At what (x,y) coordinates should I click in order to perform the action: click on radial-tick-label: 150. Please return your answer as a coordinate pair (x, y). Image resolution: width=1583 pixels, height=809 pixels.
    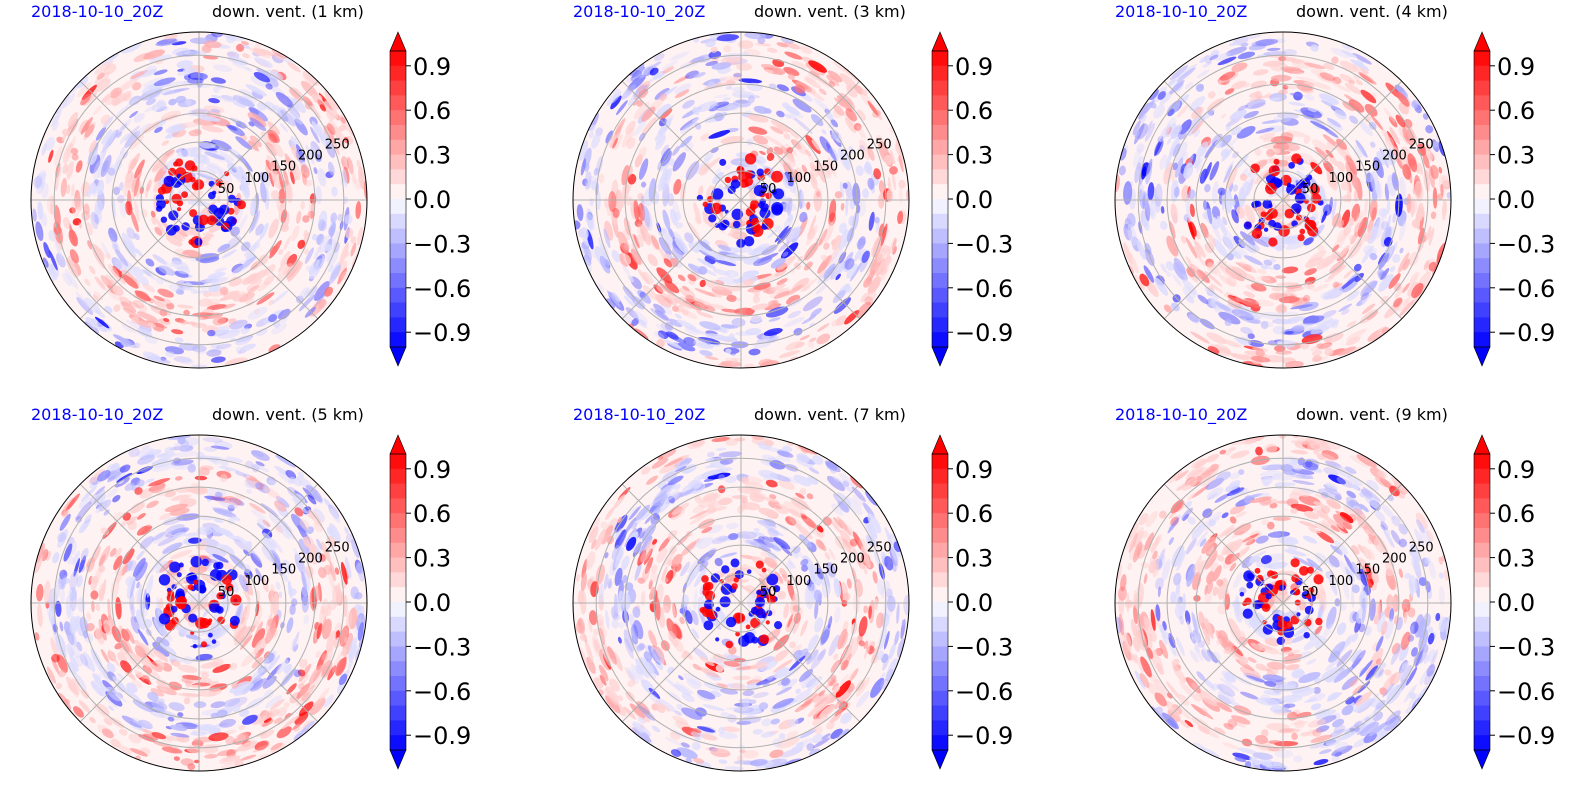
    Looking at the image, I should click on (283, 167).